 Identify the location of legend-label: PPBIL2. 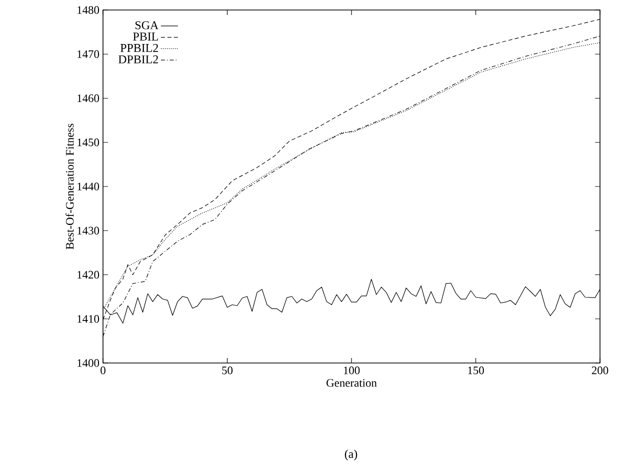
(139, 48).